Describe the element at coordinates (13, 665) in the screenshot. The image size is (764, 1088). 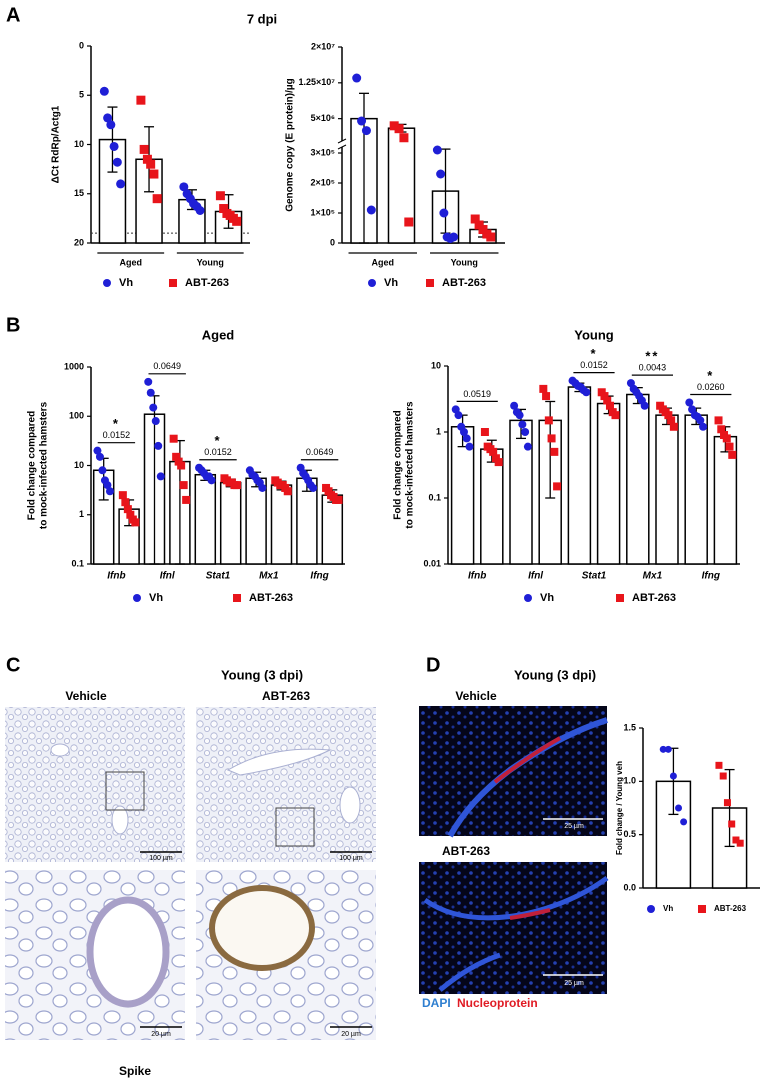
I see `panel-label: C` at that location.